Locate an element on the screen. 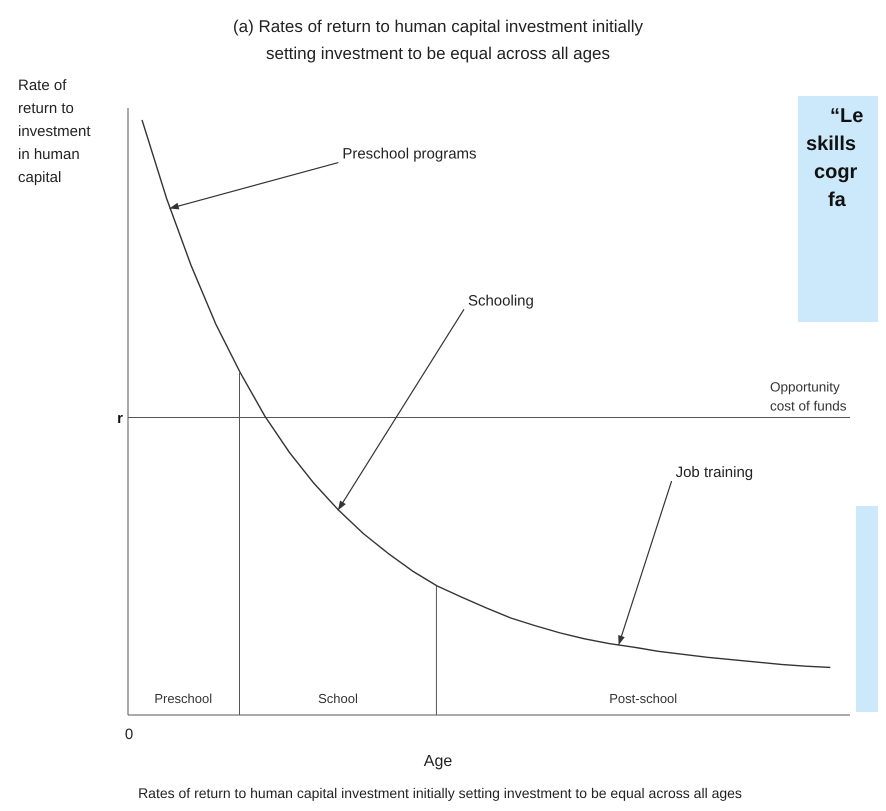  chart-title: (a) Rates of return to human capital investment initially setting investment to be equal across all ages is located at coordinates (438, 40).